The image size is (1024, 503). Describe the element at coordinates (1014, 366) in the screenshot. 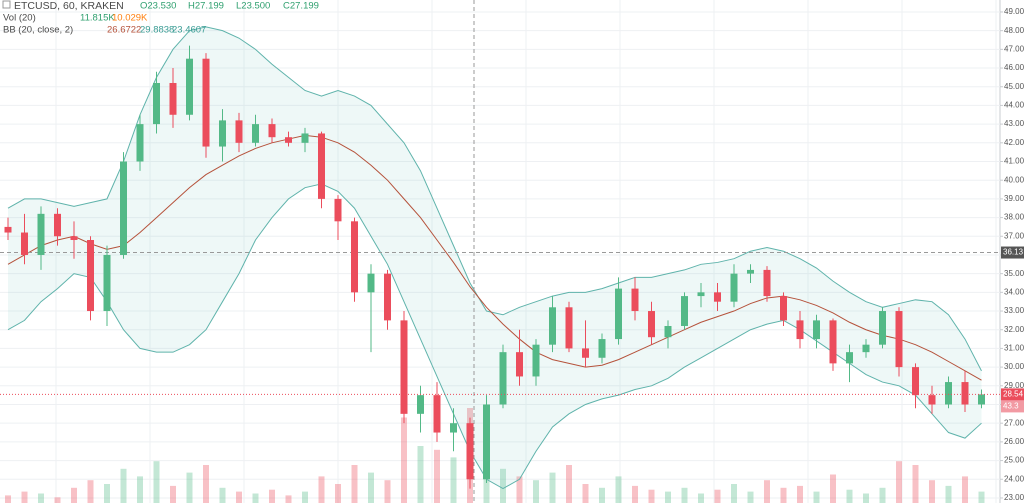

I see `y-tick-label: 30.000` at that location.